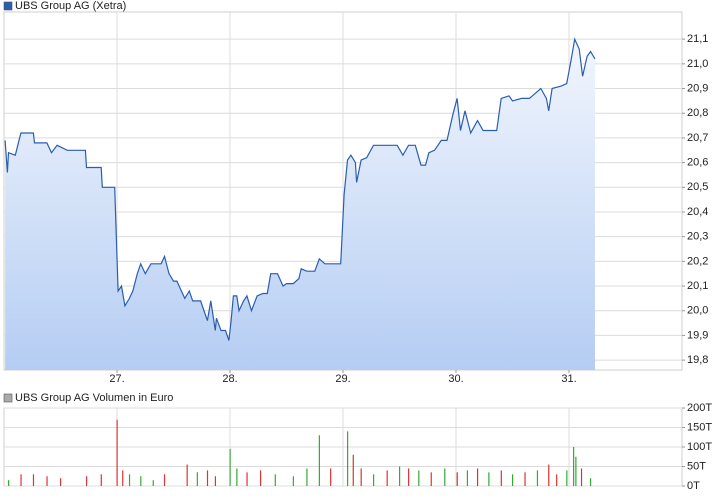 This screenshot has height=496, width=726. I want to click on y-tick-label: 50T, so click(696, 466).